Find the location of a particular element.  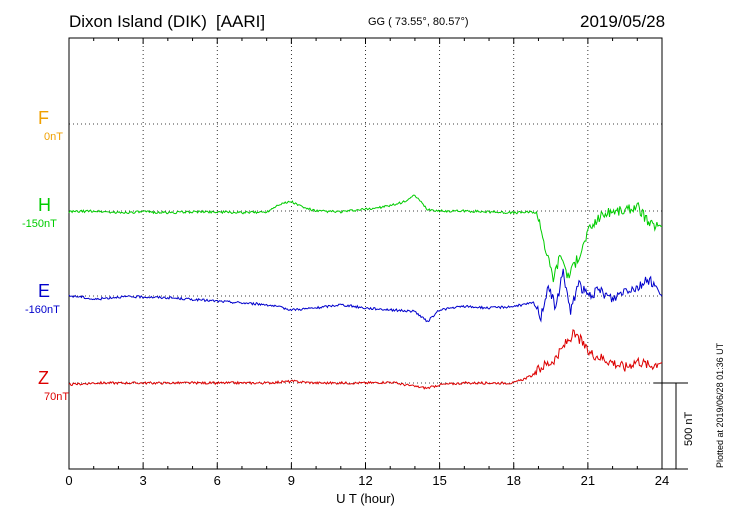

x-tick-label: 9 is located at coordinates (291, 480).